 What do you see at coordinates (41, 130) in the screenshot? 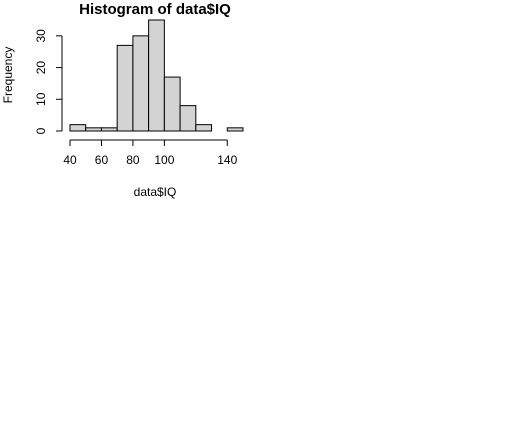
I see `y-tick-label: 0` at bounding box center [41, 130].